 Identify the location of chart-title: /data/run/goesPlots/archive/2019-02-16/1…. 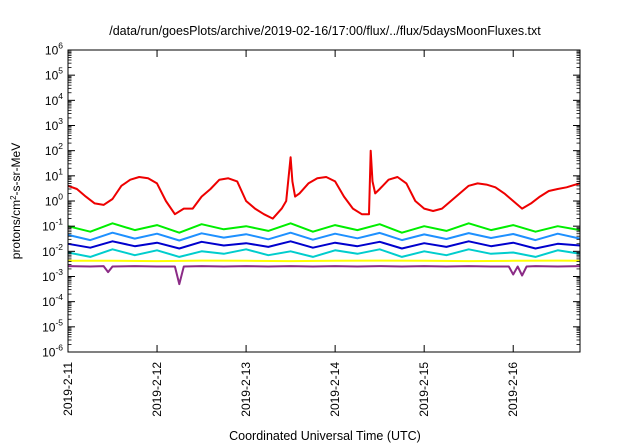
(325, 31).